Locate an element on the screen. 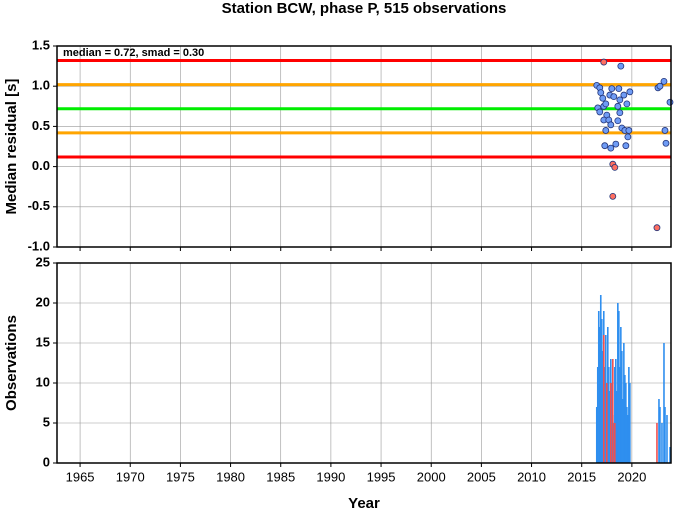  y-tick-label: 1.5 is located at coordinates (41, 44).